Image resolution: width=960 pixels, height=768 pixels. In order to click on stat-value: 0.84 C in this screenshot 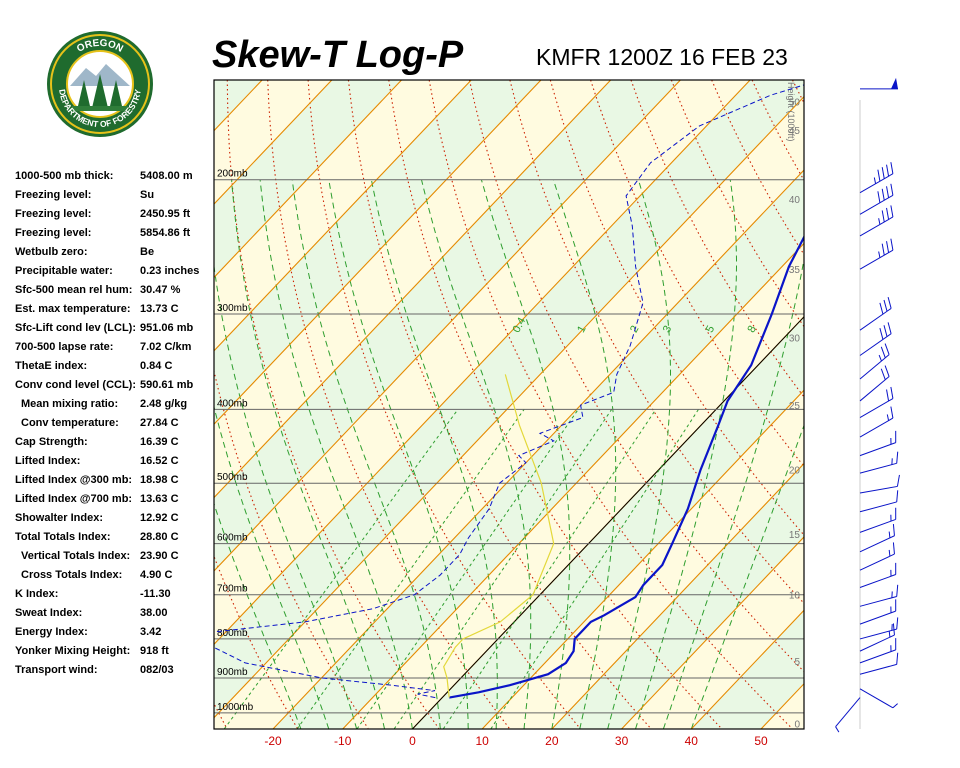, I will do `click(156, 366)`.